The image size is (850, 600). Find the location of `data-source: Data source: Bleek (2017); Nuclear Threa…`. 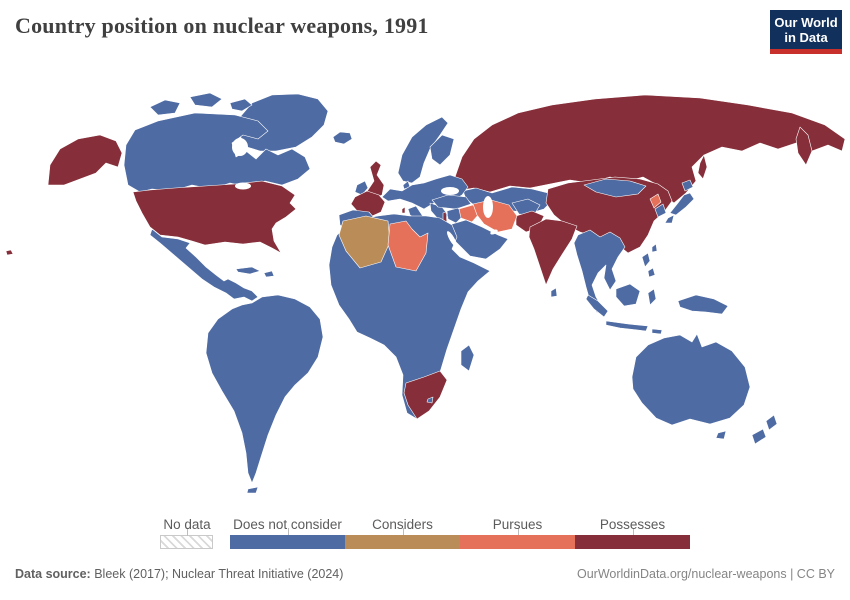

data-source: Data source: Bleek (2017); Nuclear Threa… is located at coordinates (179, 574).